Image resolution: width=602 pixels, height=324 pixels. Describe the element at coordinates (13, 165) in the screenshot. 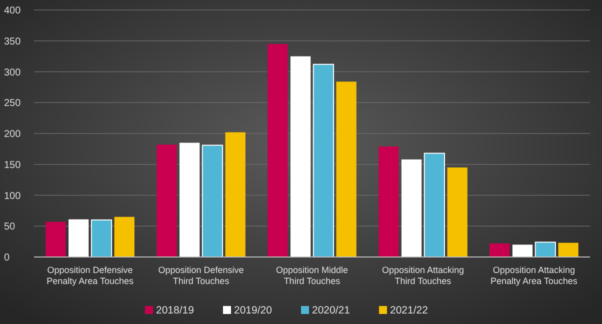

I see `y-tick-label: 150` at that location.